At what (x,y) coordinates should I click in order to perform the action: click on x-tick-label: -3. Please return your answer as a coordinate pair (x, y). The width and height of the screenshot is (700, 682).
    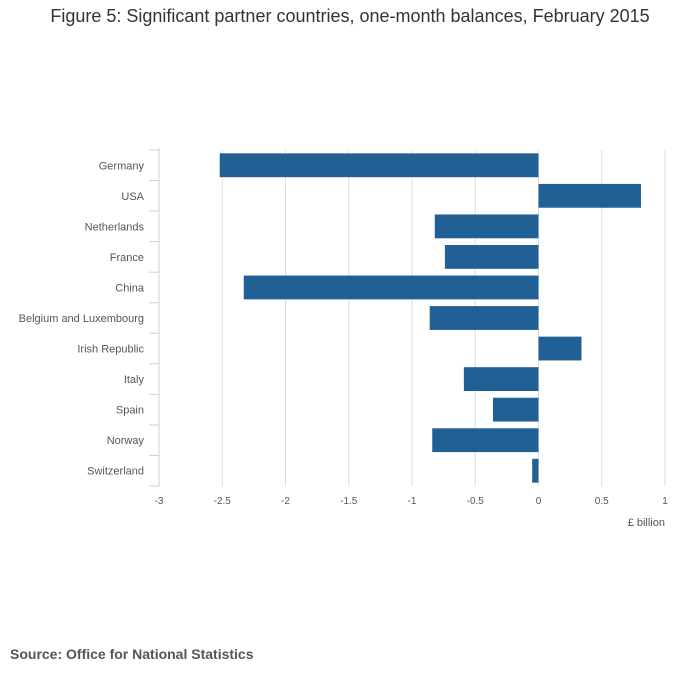
    Looking at the image, I should click on (159, 501).